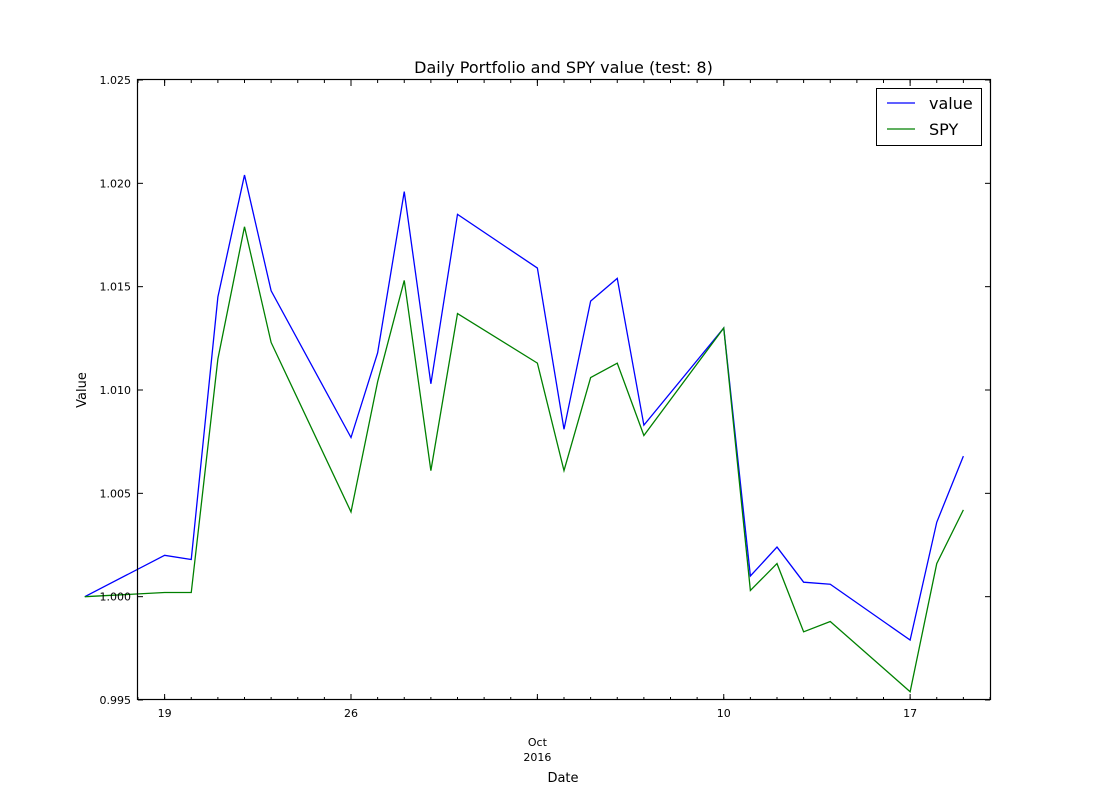 Image resolution: width=1100 pixels, height=800 pixels. Describe the element at coordinates (82, 390) in the screenshot. I see `y-axis-label: Value` at that location.